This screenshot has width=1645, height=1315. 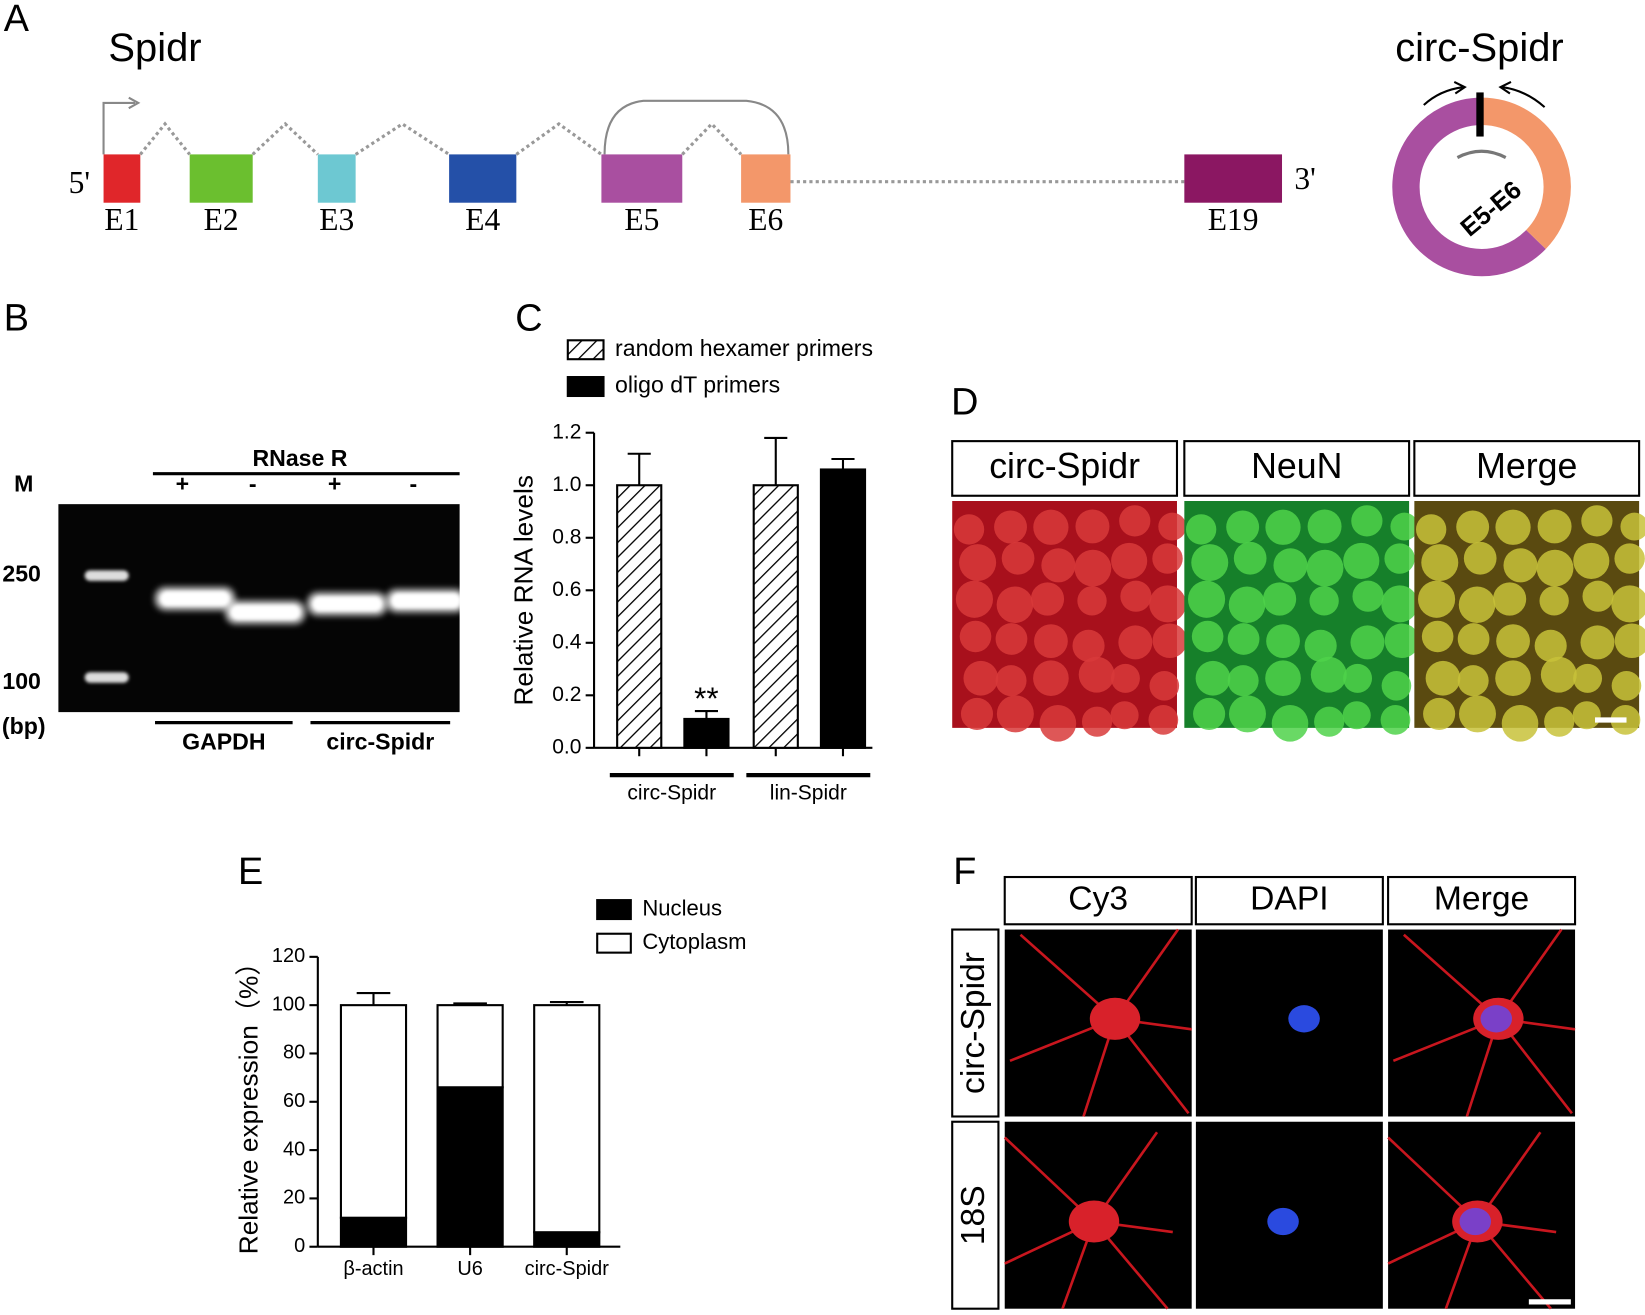 I want to click on soma, so click(x=1094, y=1221).